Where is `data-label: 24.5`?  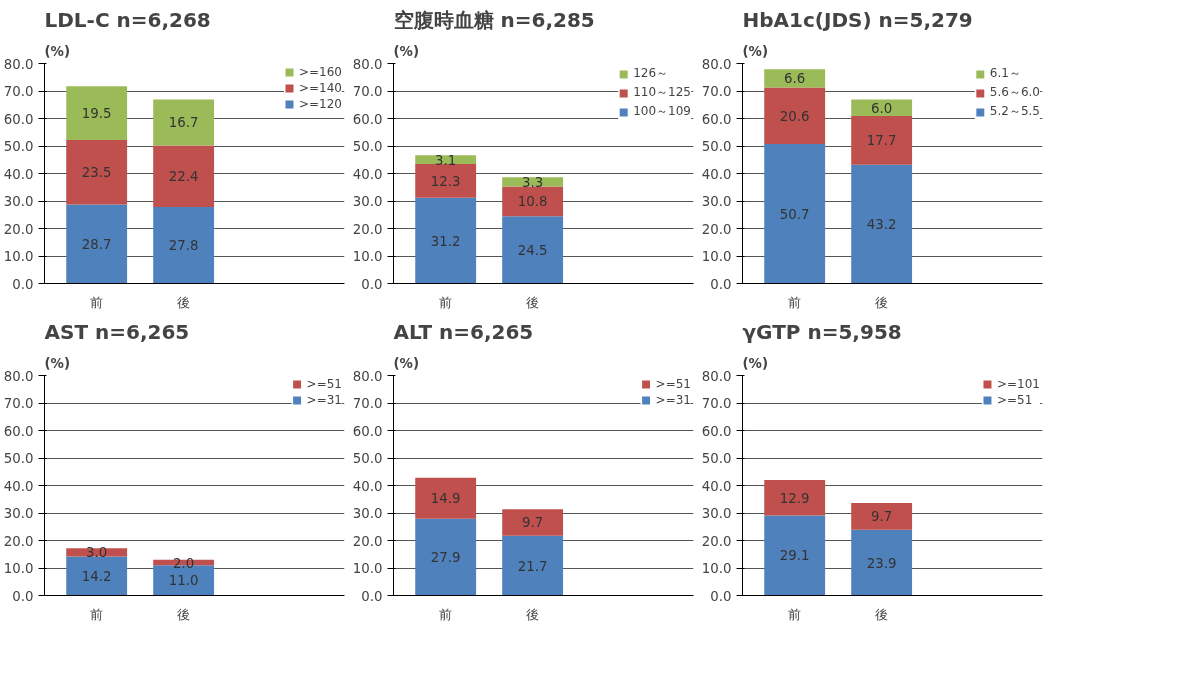 data-label: 24.5 is located at coordinates (532, 250).